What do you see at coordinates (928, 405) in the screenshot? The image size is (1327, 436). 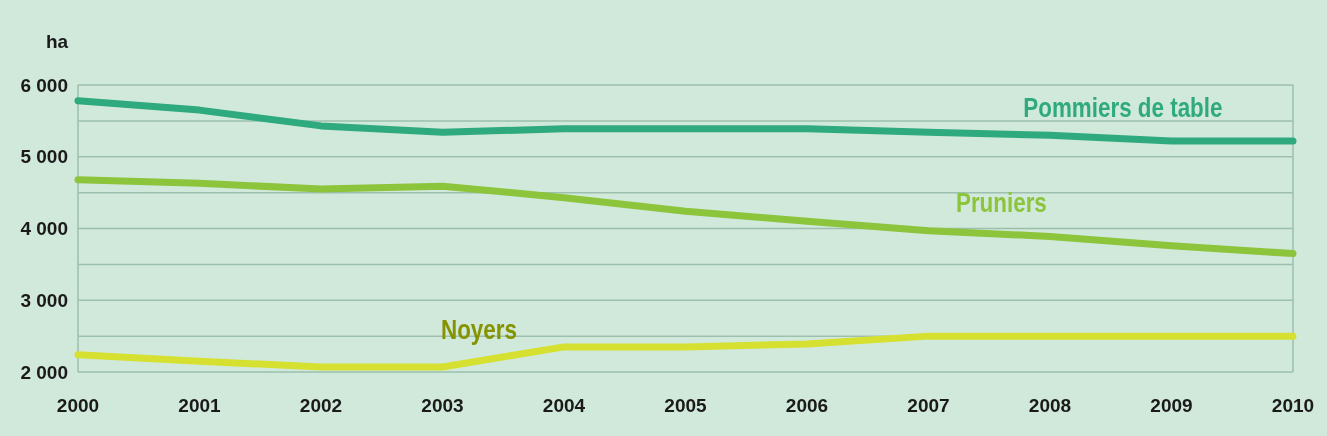 I see `x-tick-label: 2007` at bounding box center [928, 405].